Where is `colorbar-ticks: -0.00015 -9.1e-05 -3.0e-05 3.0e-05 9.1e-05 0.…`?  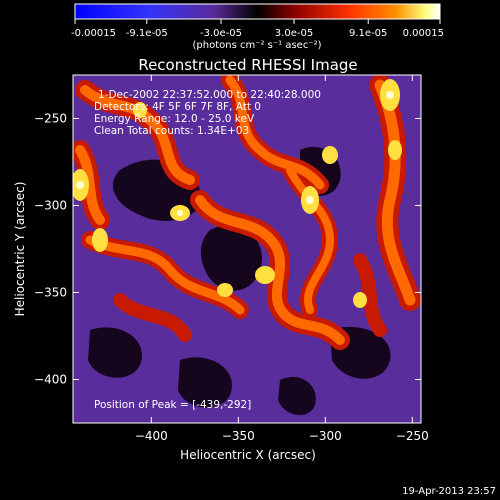
colorbar-ticks: -0.00015 -9.1e-05 -3.0e-05 3.0e-05 9.1e-05 0.… is located at coordinates (257, 29).